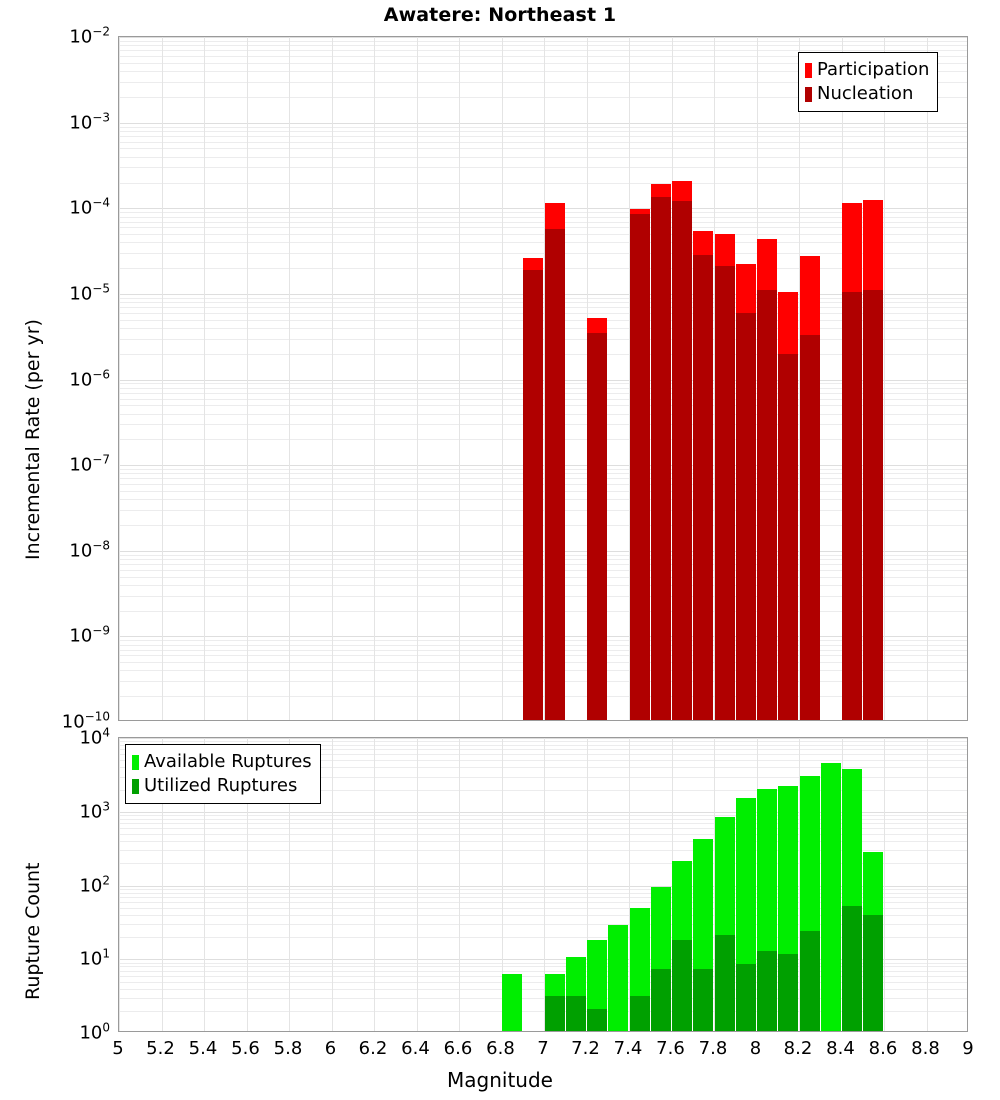 This screenshot has height=1100, width=1000. Describe the element at coordinates (89, 122) in the screenshot. I see `y-axis-tick-label: 10⁻³` at that location.